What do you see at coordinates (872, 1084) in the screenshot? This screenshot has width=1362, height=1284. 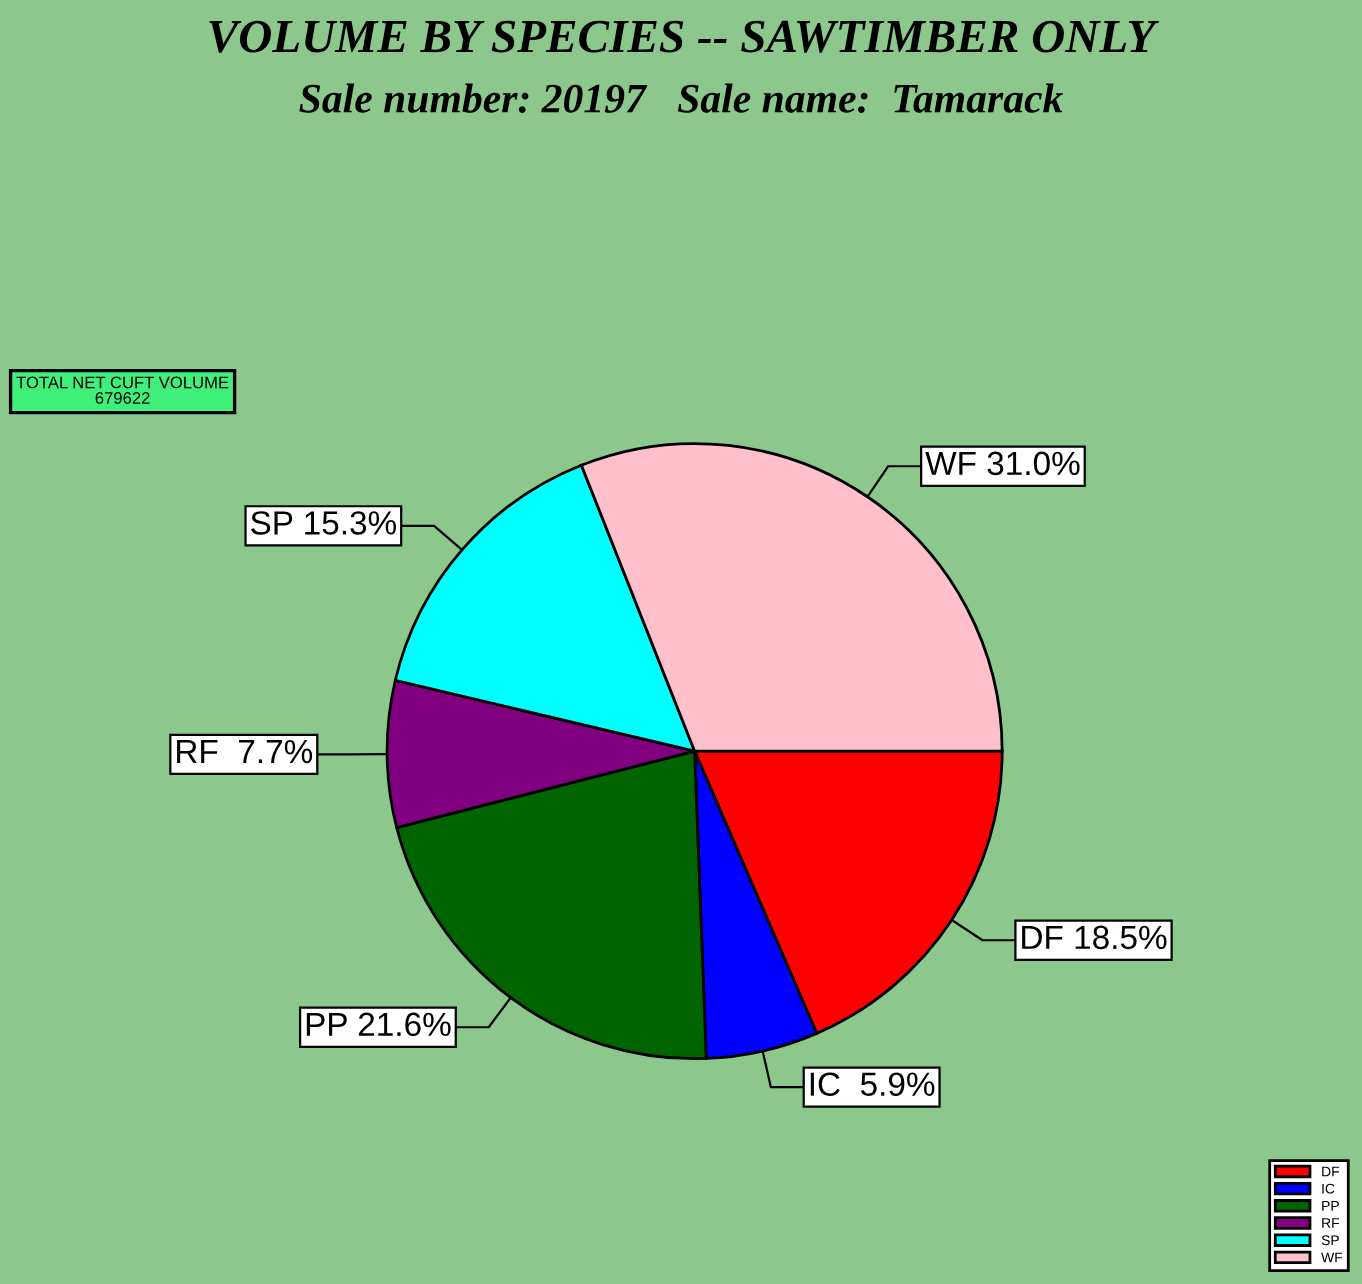 I see `data-label: IC 5.9%` at bounding box center [872, 1084].